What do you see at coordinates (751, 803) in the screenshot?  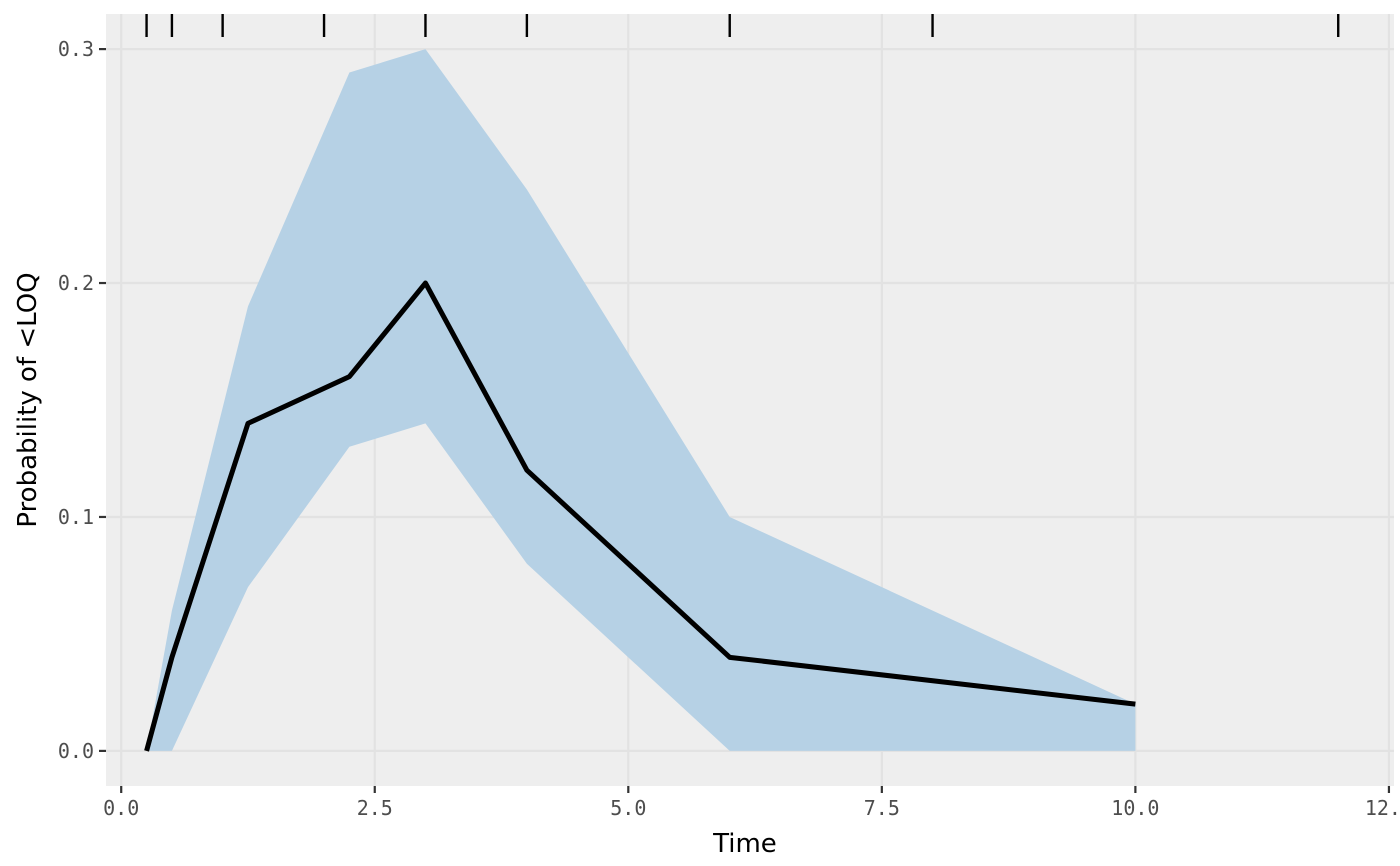 I see `x-axis: 0.0 2.5 5.0 7.5 10.0 12.5` at bounding box center [751, 803].